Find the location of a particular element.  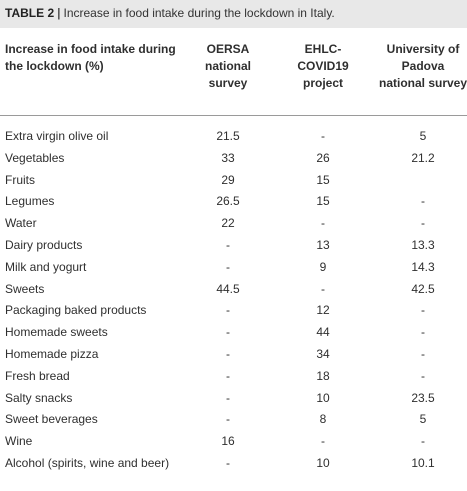

table-row: Packaging baked products - 12 - is located at coordinates (233, 311).